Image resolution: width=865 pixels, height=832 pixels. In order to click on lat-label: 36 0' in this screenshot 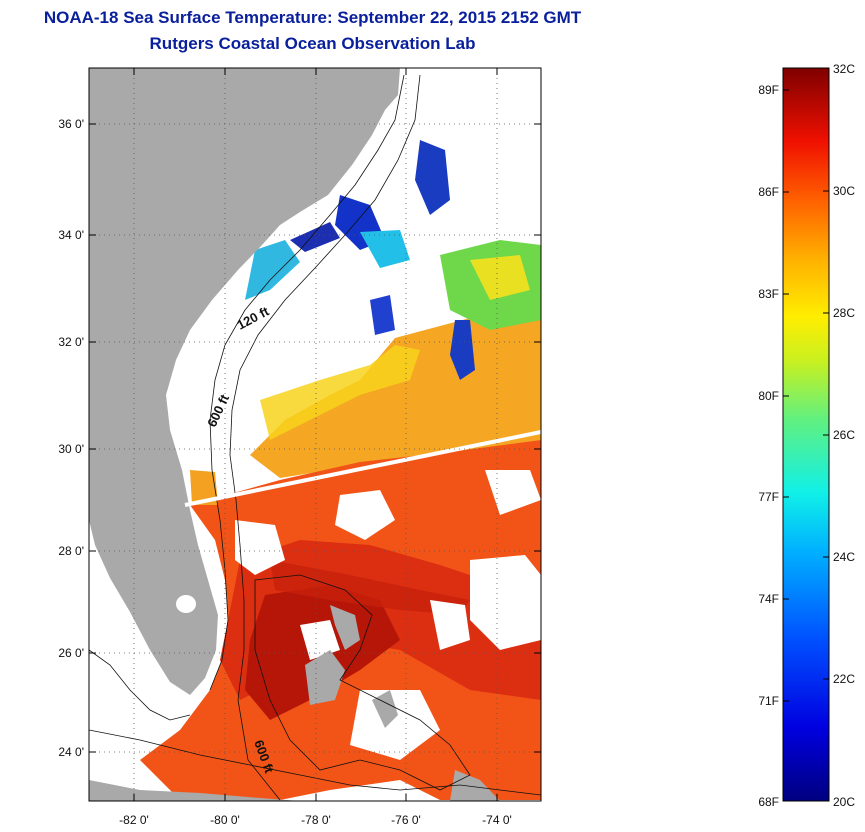, I will do `click(71, 124)`.